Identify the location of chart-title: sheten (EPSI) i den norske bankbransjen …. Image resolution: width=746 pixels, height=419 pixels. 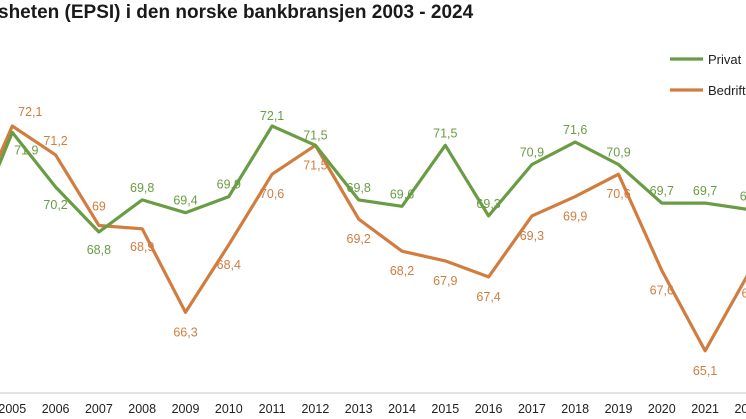
(237, 12).